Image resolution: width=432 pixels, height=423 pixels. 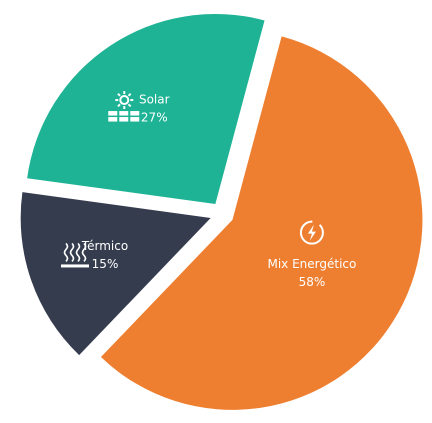 What do you see at coordinates (311, 264) in the screenshot?
I see `category-label: Mix Energético` at bounding box center [311, 264].